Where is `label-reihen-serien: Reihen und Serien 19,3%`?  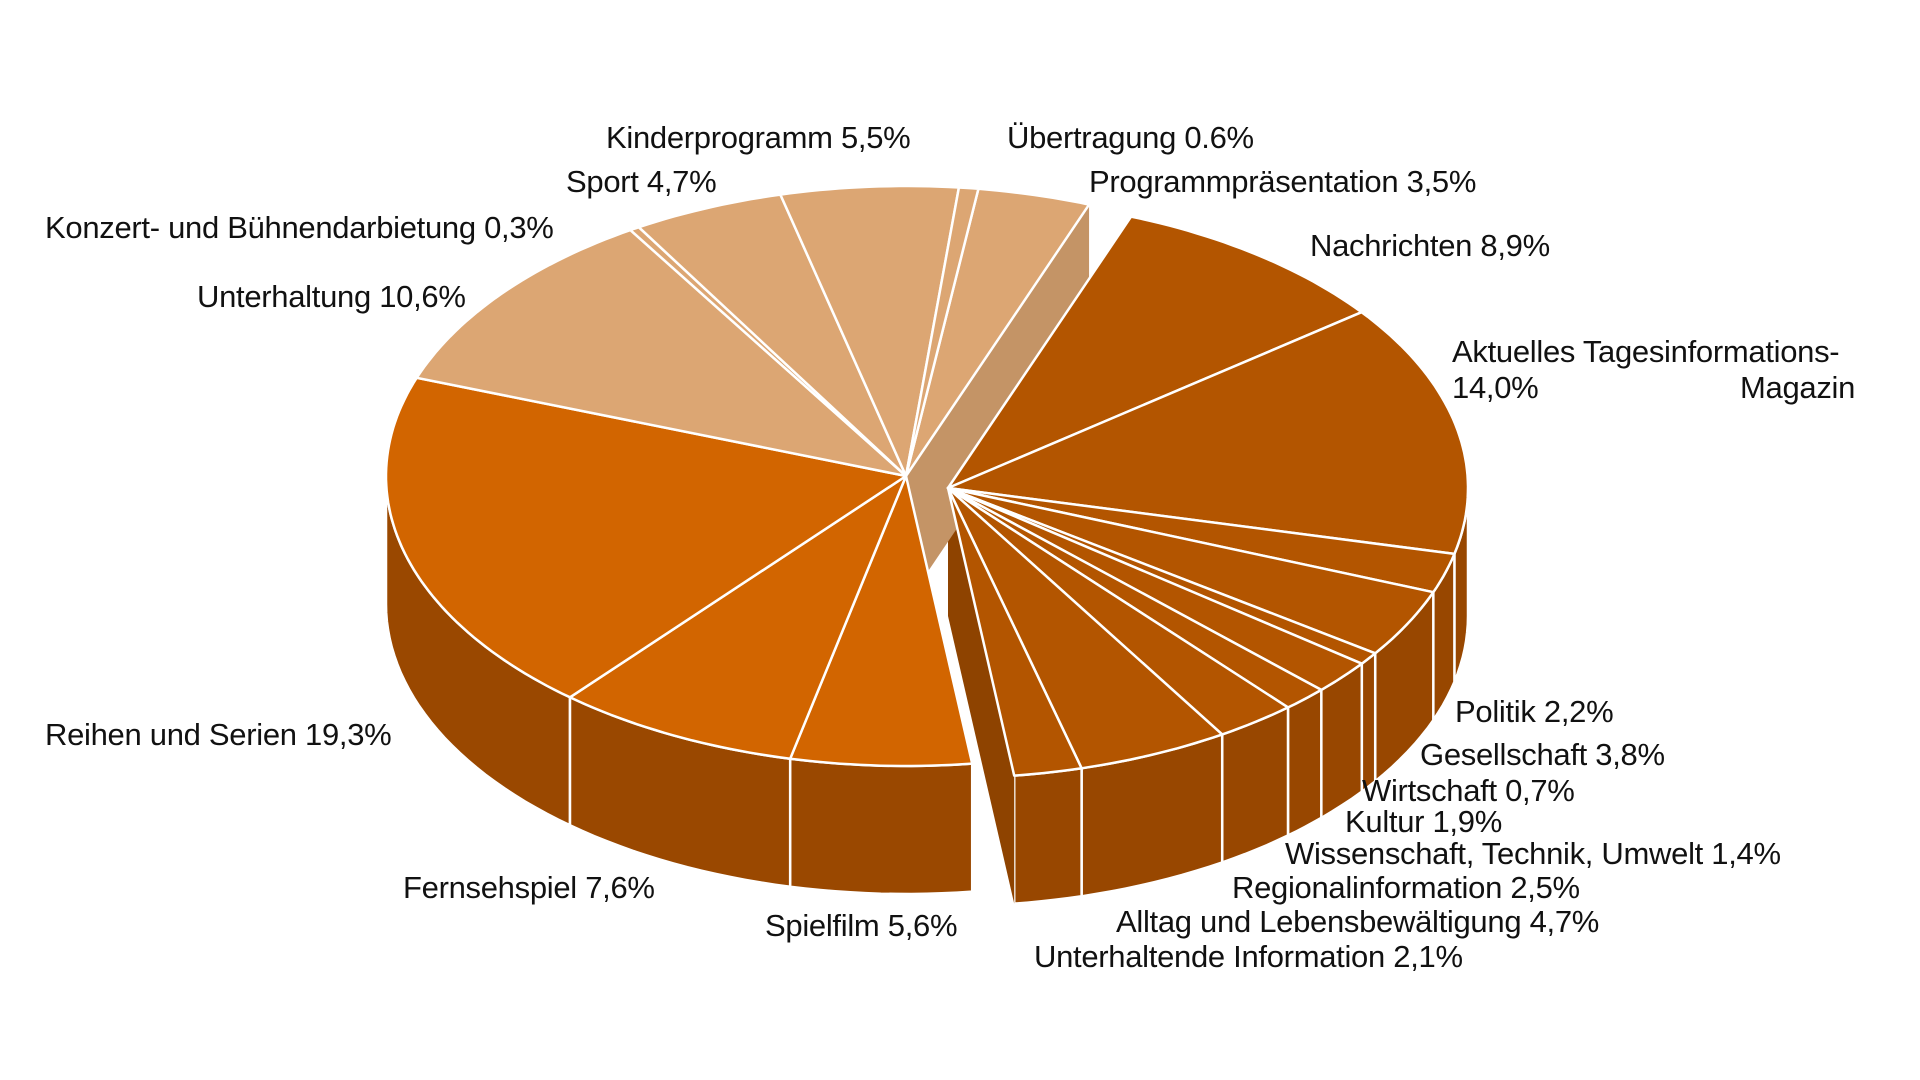
label-reihen-serien: Reihen und Serien 19,3% is located at coordinates (218, 734).